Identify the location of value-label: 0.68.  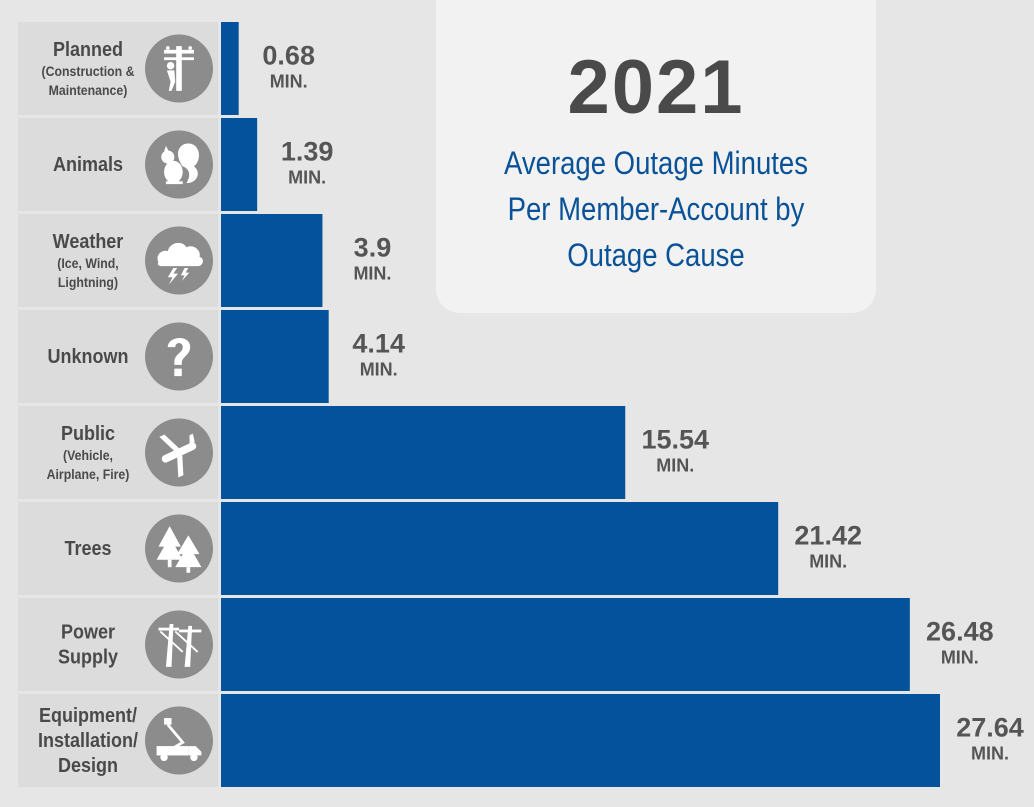
(288, 56).